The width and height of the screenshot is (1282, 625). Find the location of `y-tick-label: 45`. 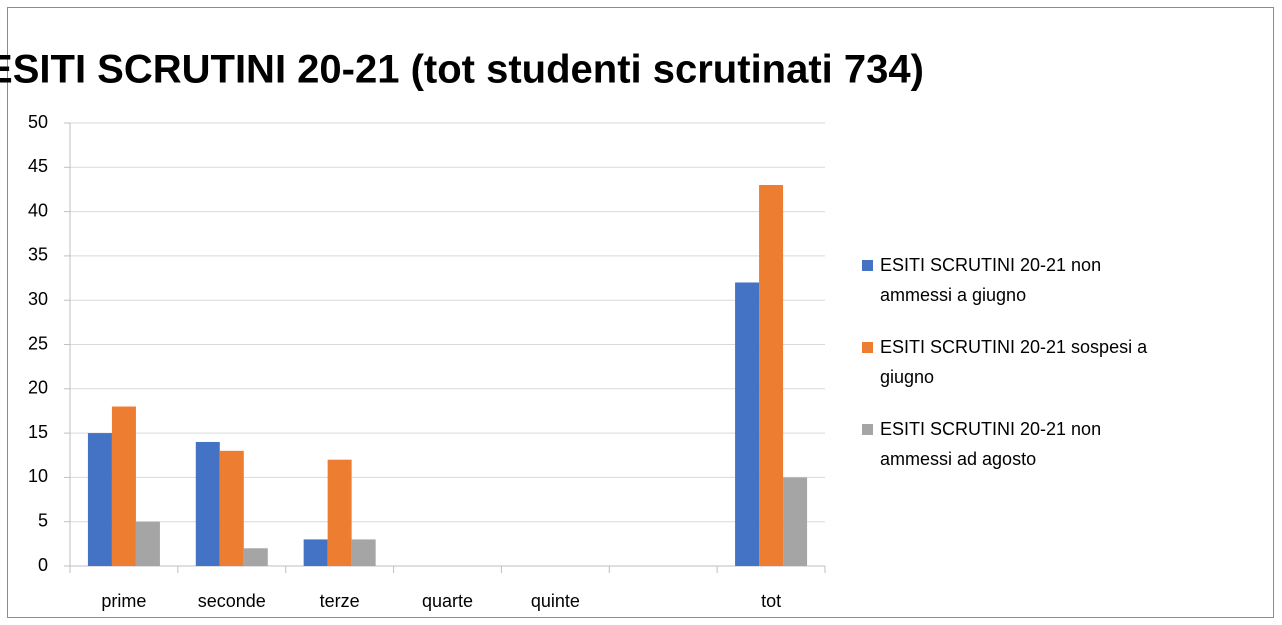

y-tick-label: 45 is located at coordinates (38, 166).